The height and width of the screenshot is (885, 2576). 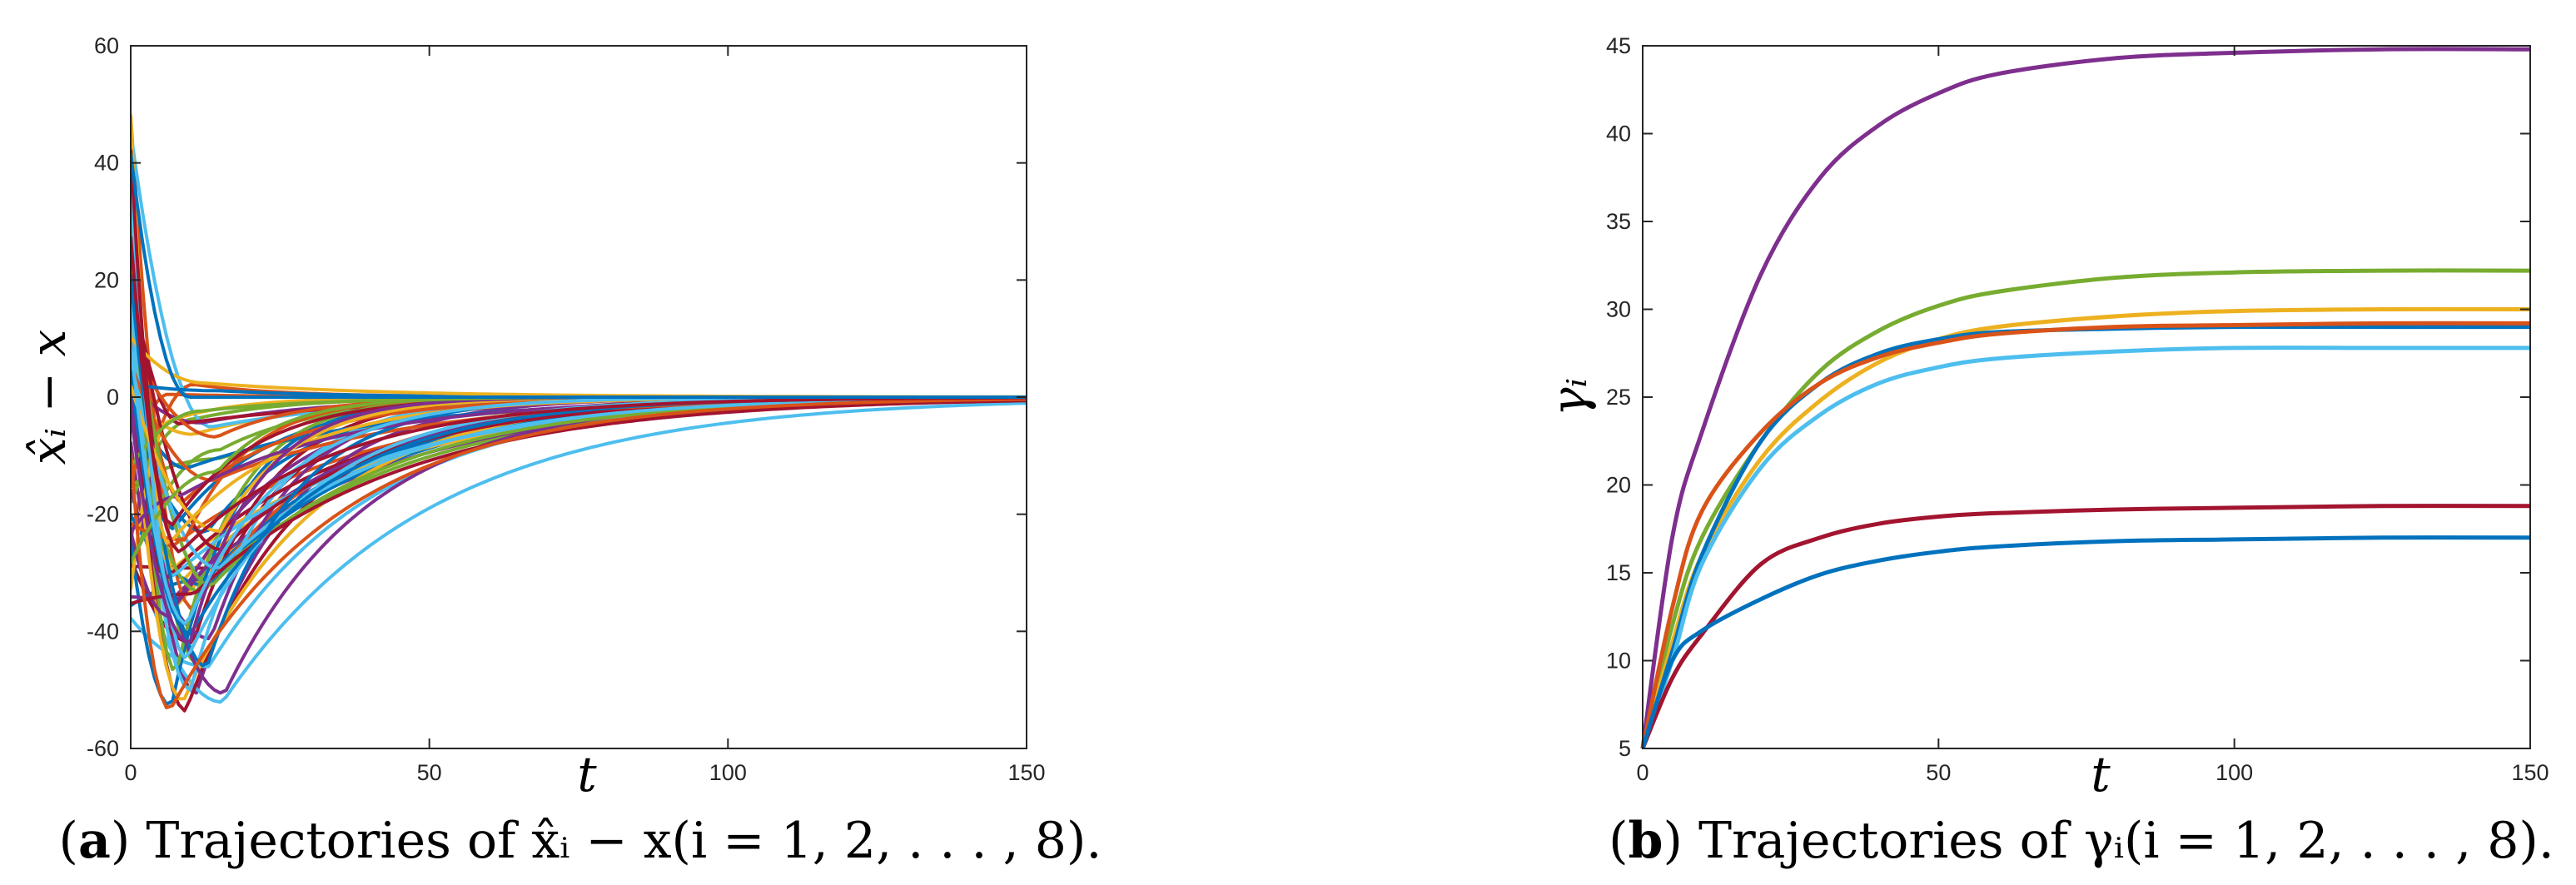 I want to click on caption-b-panel-letter: b, so click(x=1646, y=841).